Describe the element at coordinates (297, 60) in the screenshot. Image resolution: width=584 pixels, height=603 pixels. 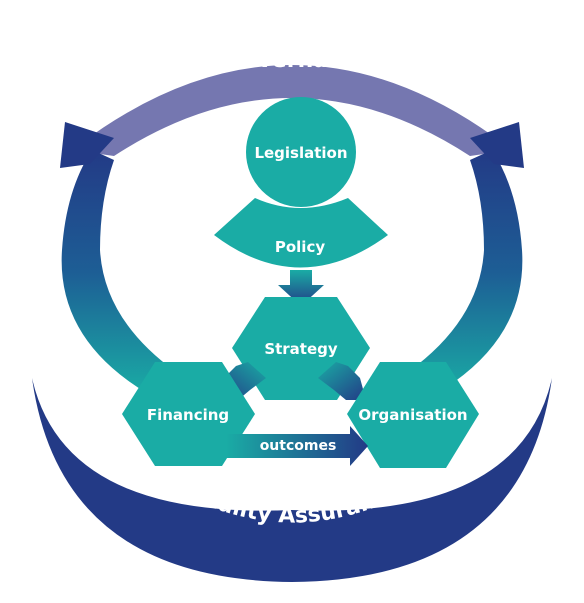
I see `governance-label: Governance` at that location.